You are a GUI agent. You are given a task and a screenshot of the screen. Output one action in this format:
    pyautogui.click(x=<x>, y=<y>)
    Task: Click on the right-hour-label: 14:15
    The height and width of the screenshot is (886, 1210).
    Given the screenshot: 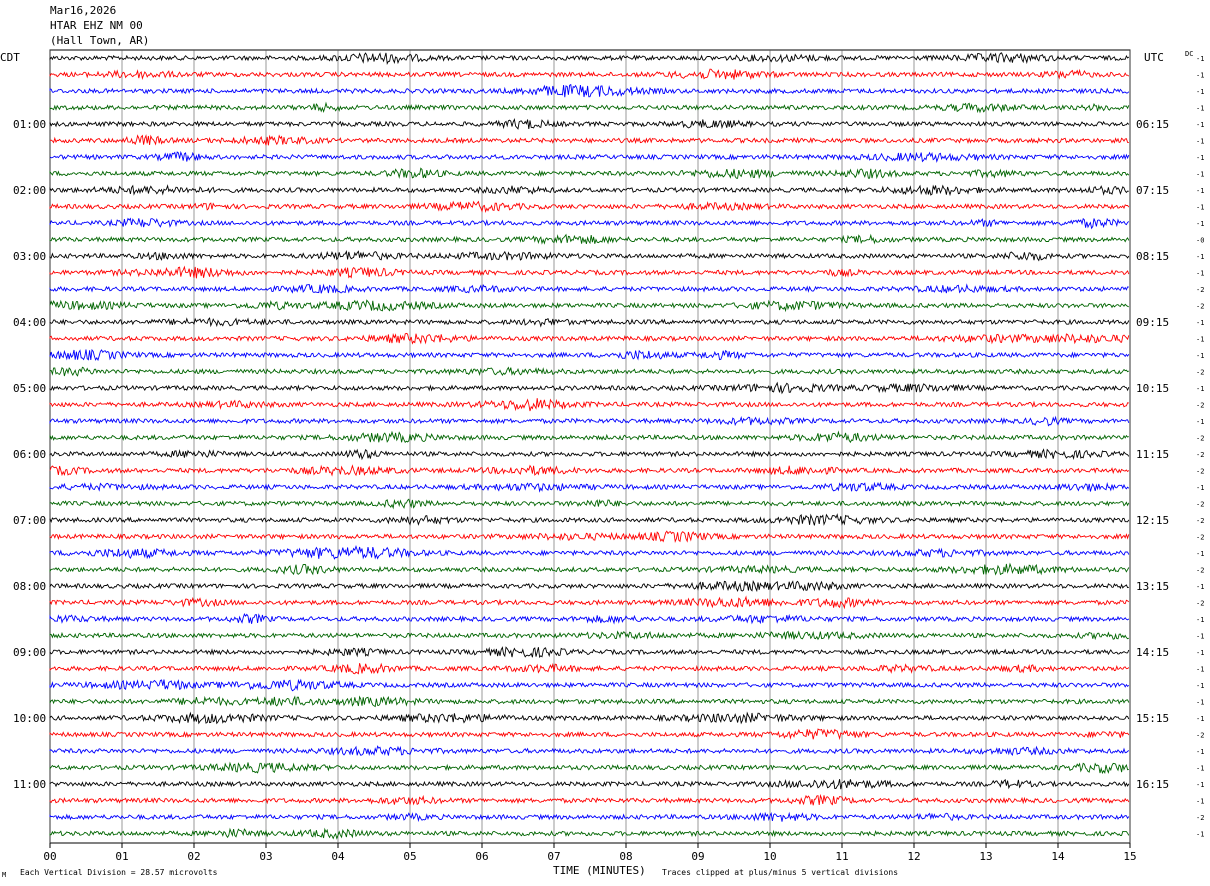 What is the action you would take?
    pyautogui.click(x=1152, y=652)
    